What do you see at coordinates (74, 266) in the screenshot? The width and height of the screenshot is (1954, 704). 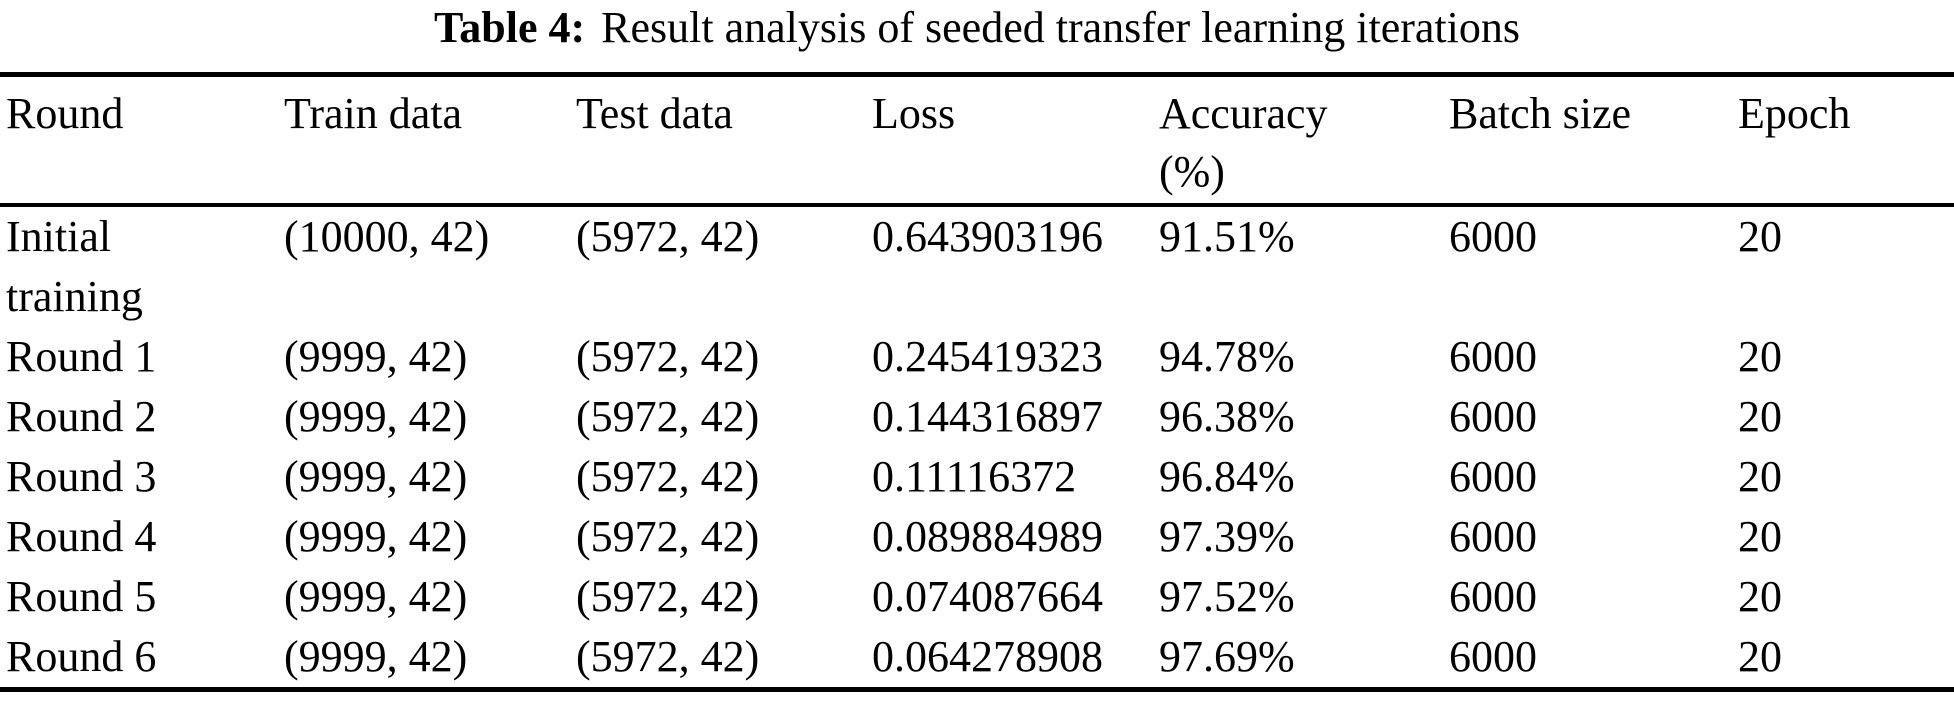 I see `table-cell: Initial training` at bounding box center [74, 266].